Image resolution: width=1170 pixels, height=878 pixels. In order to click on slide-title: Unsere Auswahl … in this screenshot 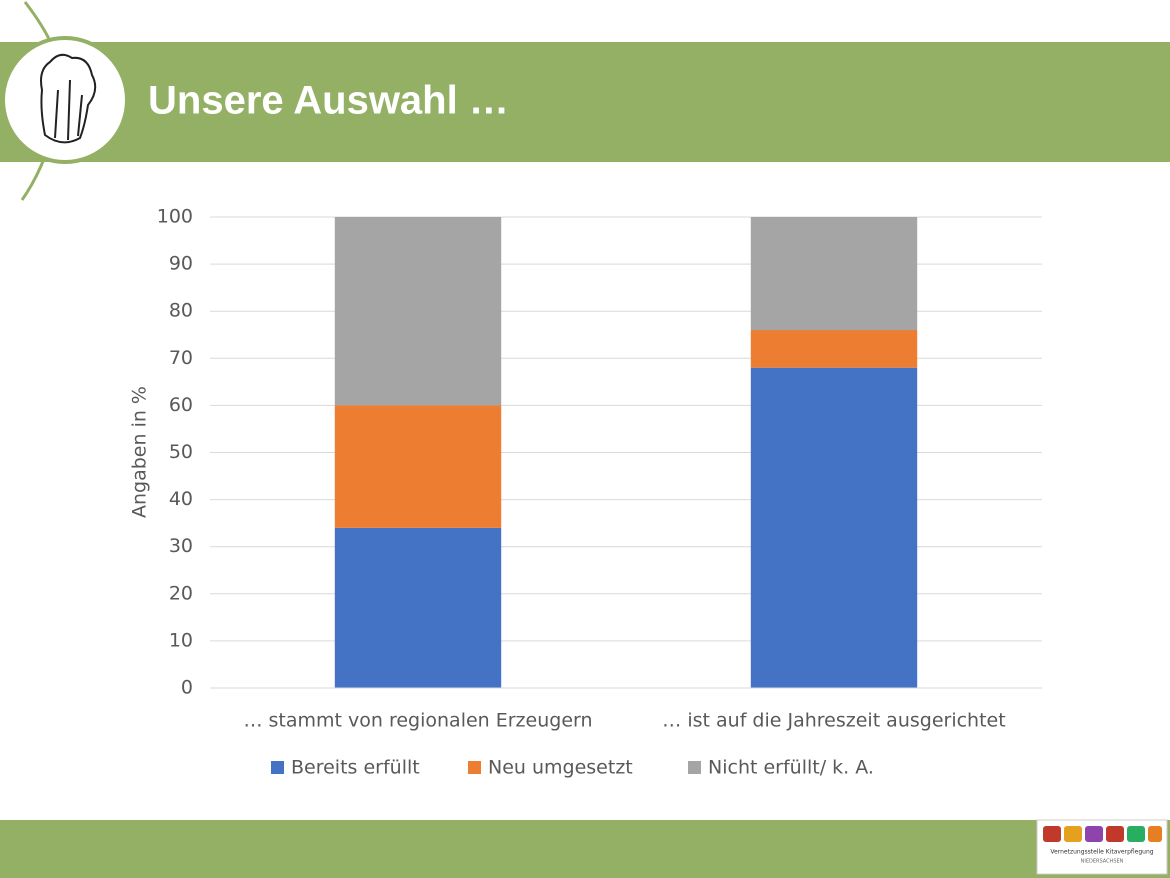, I will do `click(328, 101)`.